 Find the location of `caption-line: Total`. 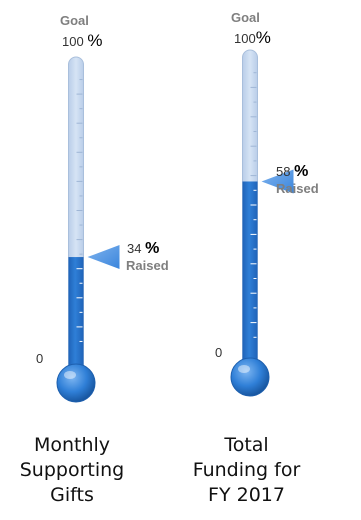

caption-line: Total is located at coordinates (246, 445).